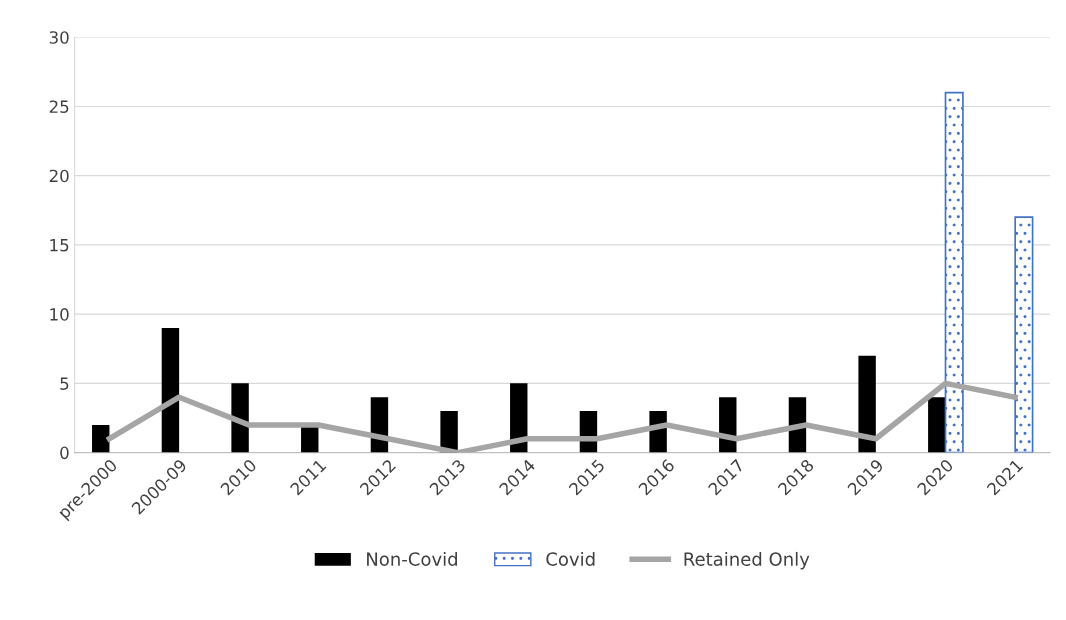  I want to click on y-tick-label: 10, so click(59, 314).